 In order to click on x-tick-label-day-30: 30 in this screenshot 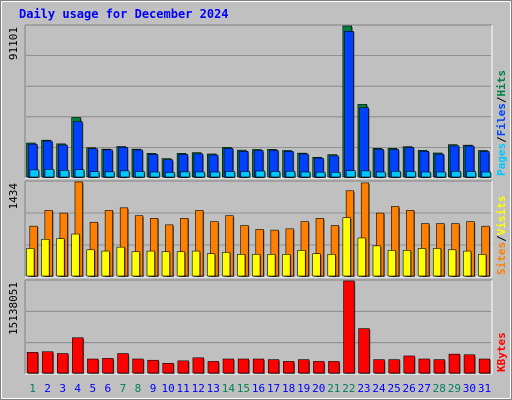, I will do `click(469, 388)`.